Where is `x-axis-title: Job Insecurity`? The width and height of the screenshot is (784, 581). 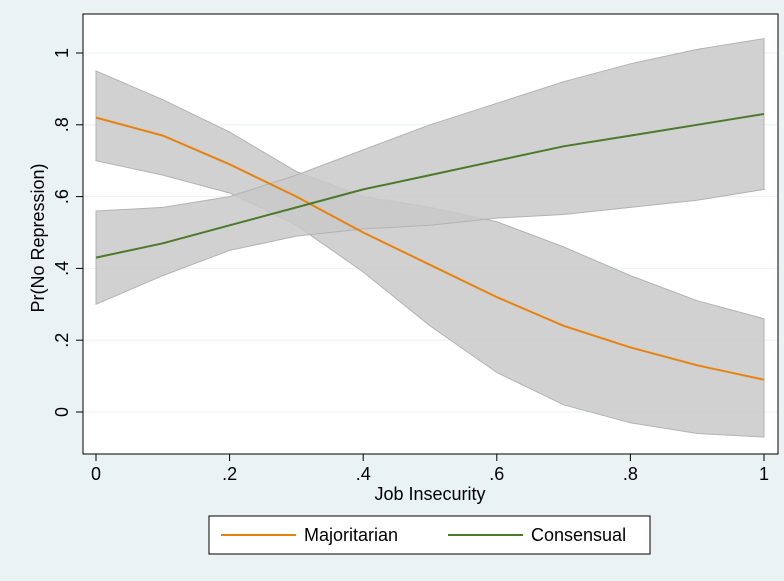
x-axis-title: Job Insecurity is located at coordinates (429, 494).